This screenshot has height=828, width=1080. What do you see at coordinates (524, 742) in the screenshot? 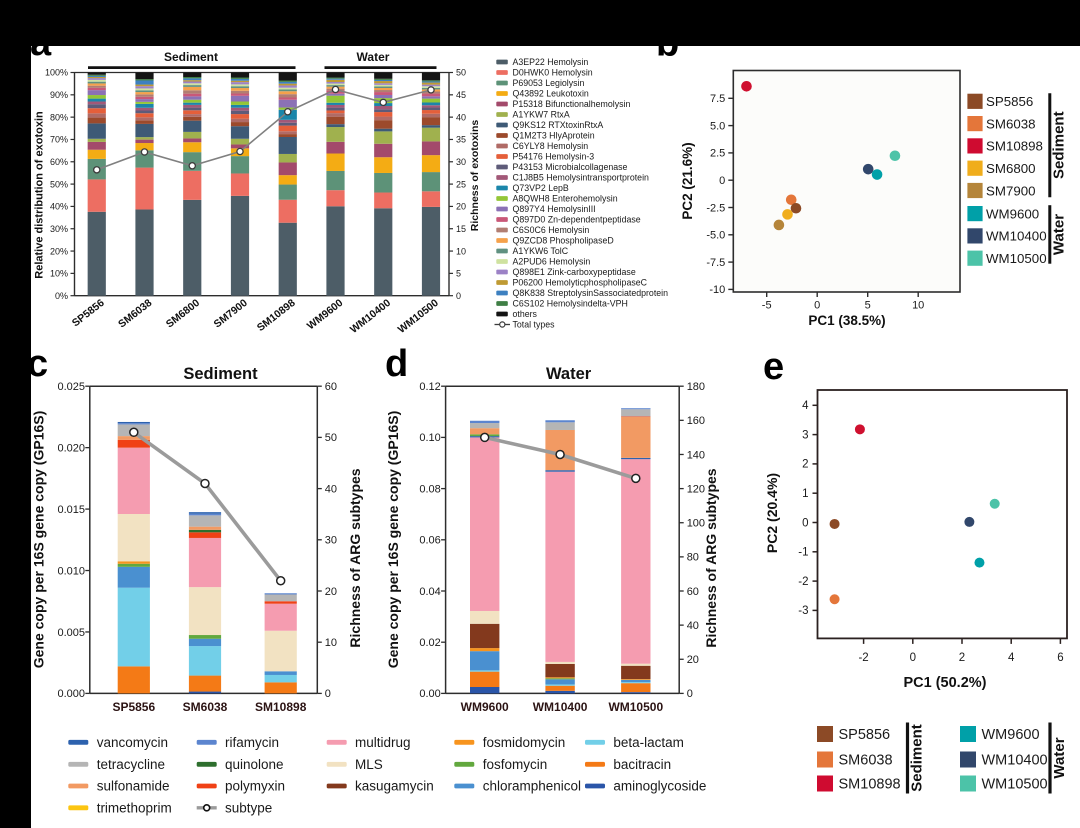
I see `svg-text: fosmidomycin` at bounding box center [524, 742].